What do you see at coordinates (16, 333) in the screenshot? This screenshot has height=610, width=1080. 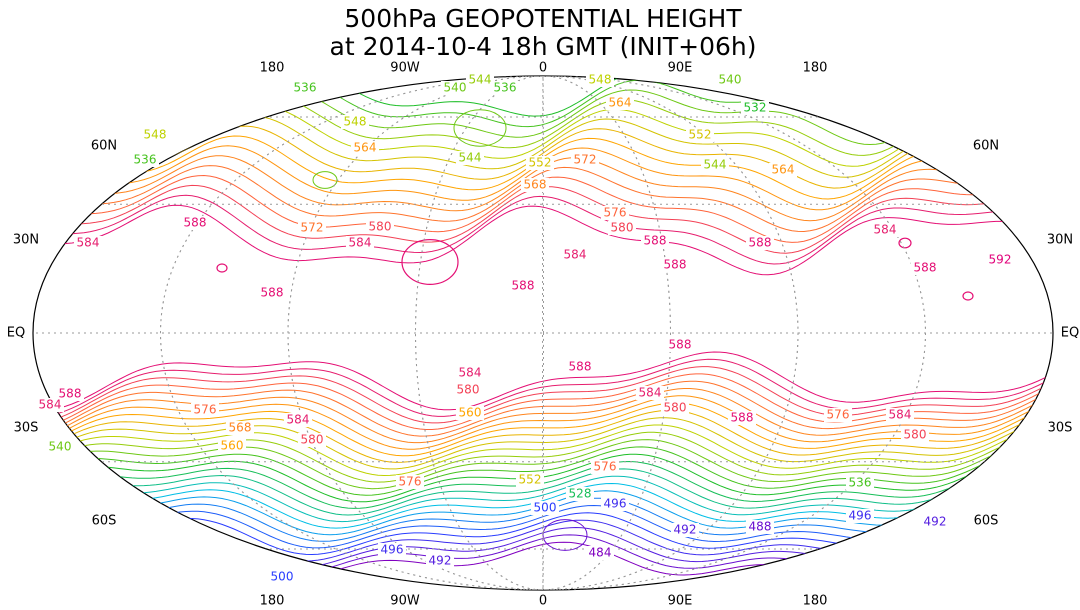 I see `latitude-label: EQ` at bounding box center [16, 333].